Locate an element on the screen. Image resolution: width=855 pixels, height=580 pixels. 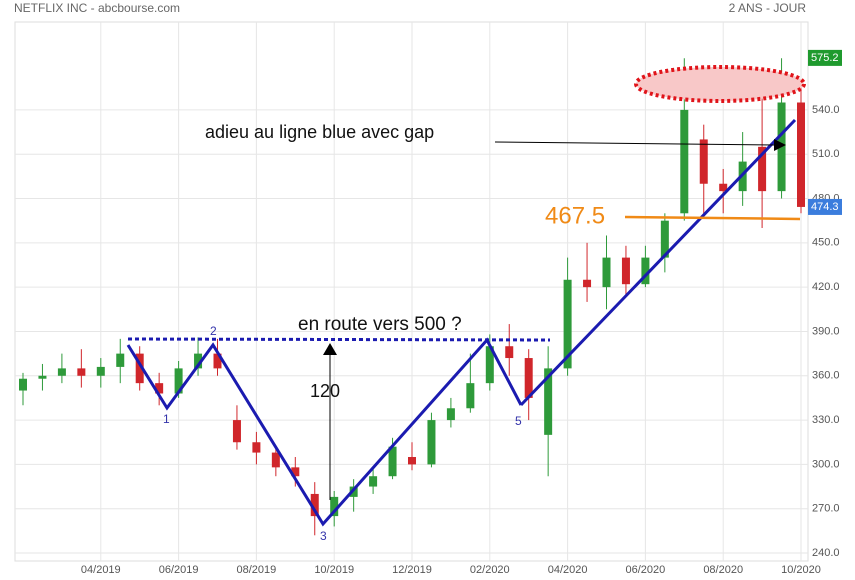
y-tick-label: 510.0 is located at coordinates (826, 154).